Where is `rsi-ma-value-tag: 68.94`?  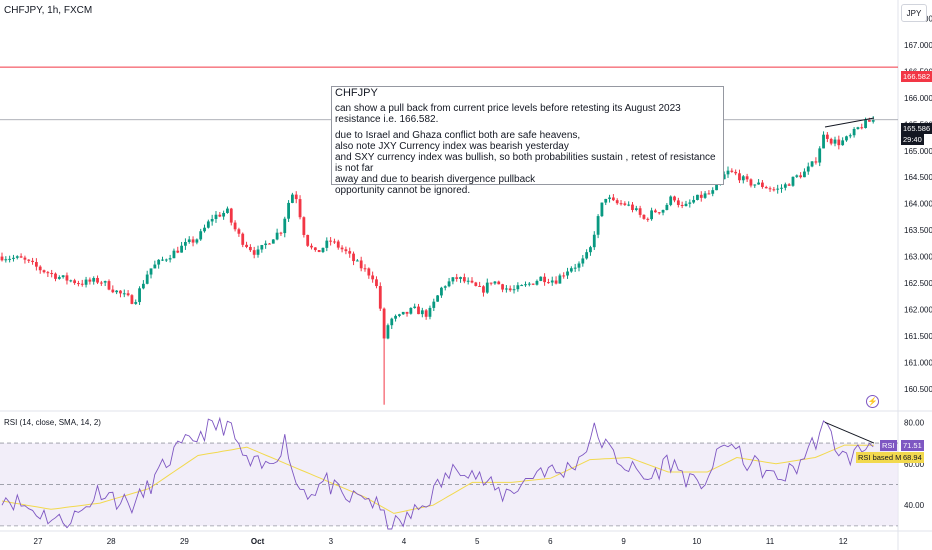 rsi-ma-value-tag: 68.94 is located at coordinates (912, 457).